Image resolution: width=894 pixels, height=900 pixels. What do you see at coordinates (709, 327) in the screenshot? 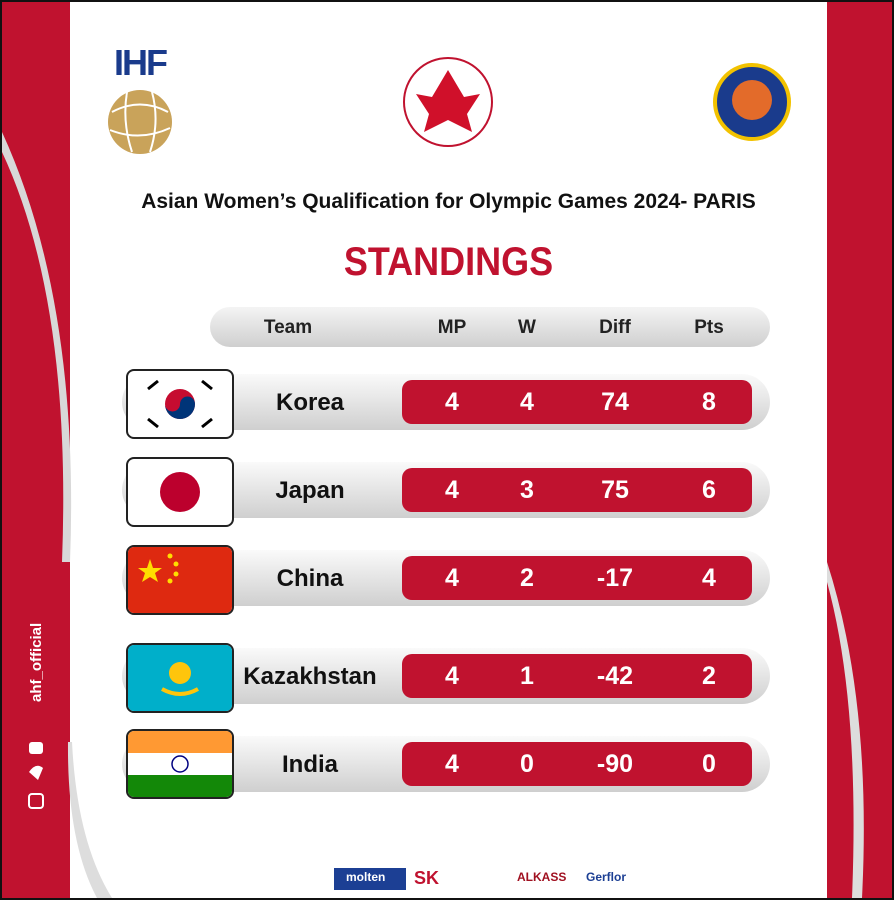
I see `column-header: Pts` at bounding box center [709, 327].